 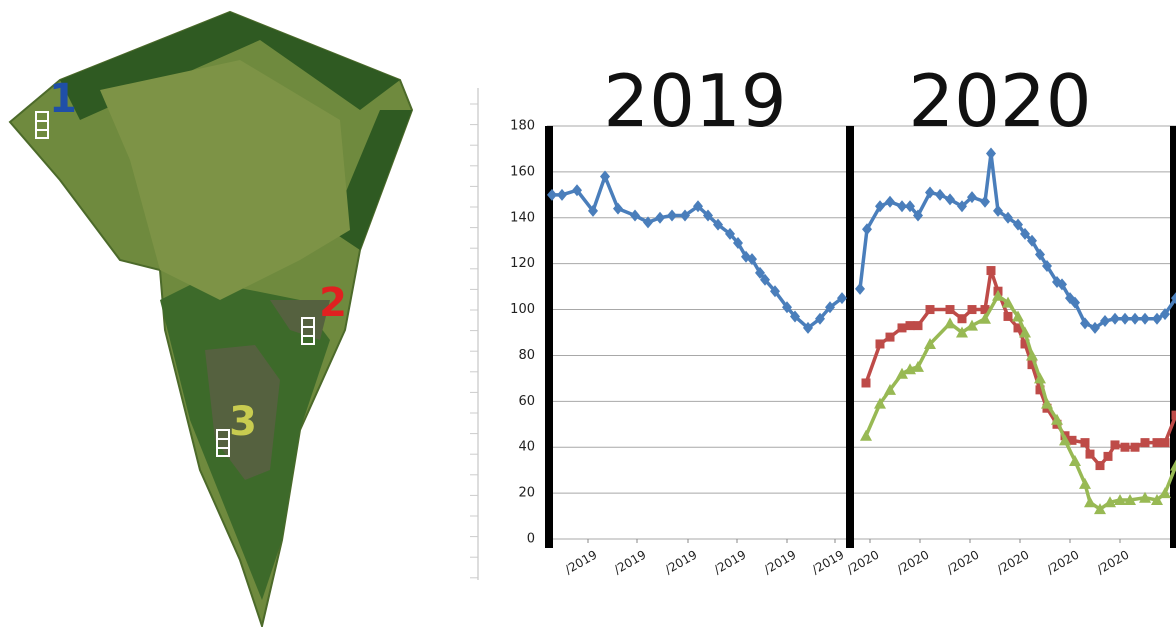 What do you see at coordinates (526, 401) in the screenshot?
I see `y-tick-label: 60` at bounding box center [526, 401].